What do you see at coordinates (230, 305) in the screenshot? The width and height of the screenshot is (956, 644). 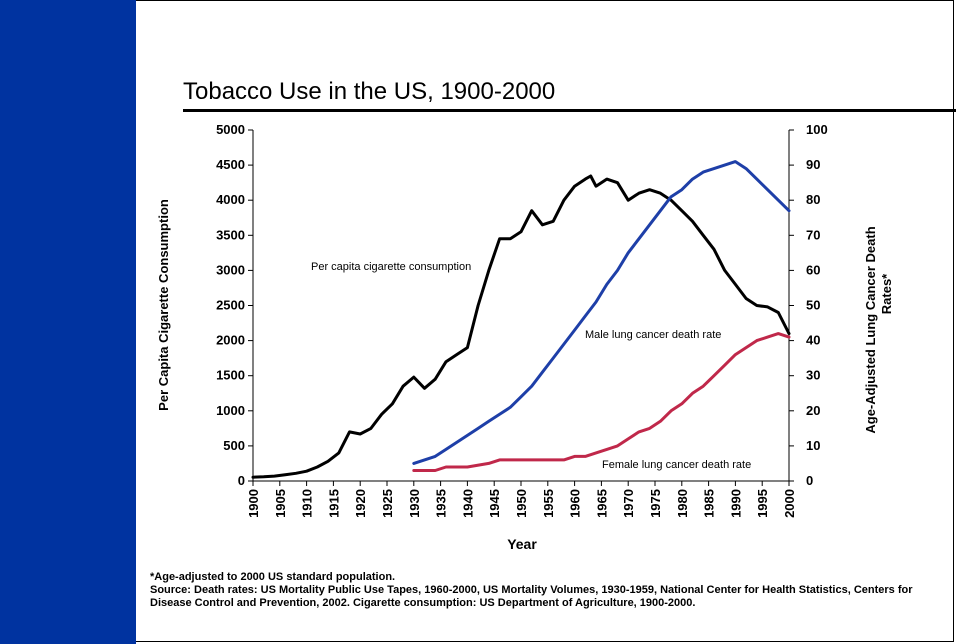 I see `y-left-tick-label: 2500` at bounding box center [230, 305].